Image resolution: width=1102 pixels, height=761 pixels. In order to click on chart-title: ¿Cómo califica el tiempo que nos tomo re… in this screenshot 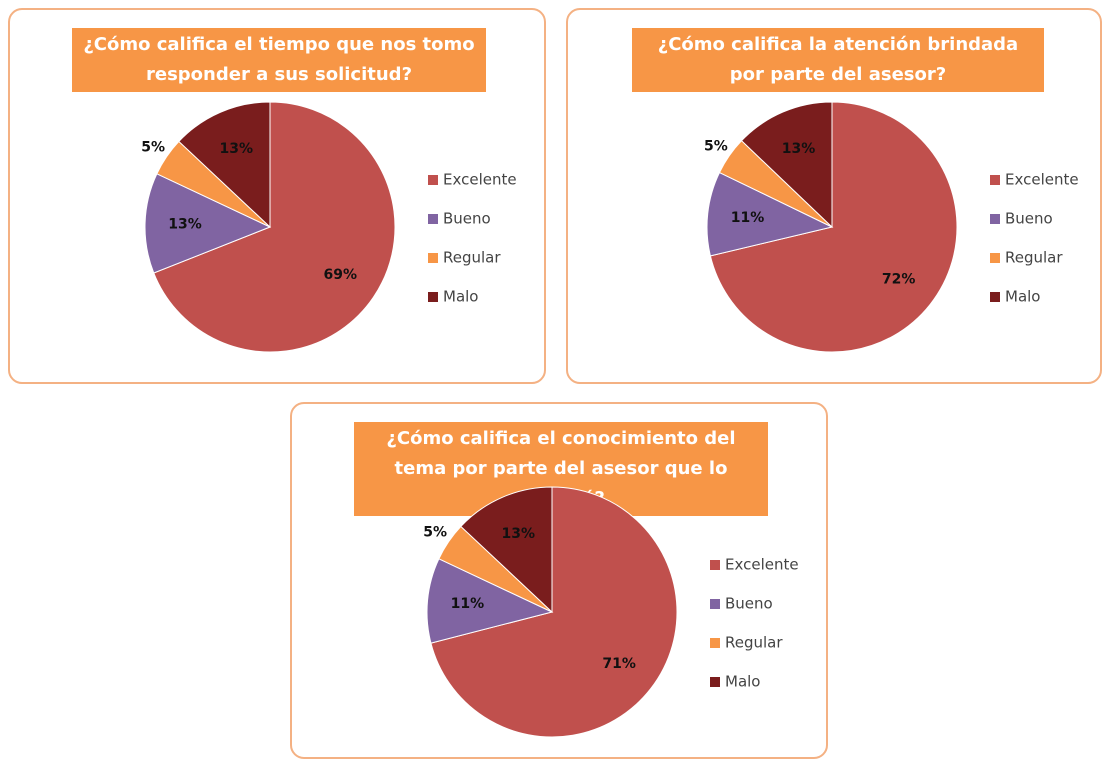, I will do `click(279, 60)`.